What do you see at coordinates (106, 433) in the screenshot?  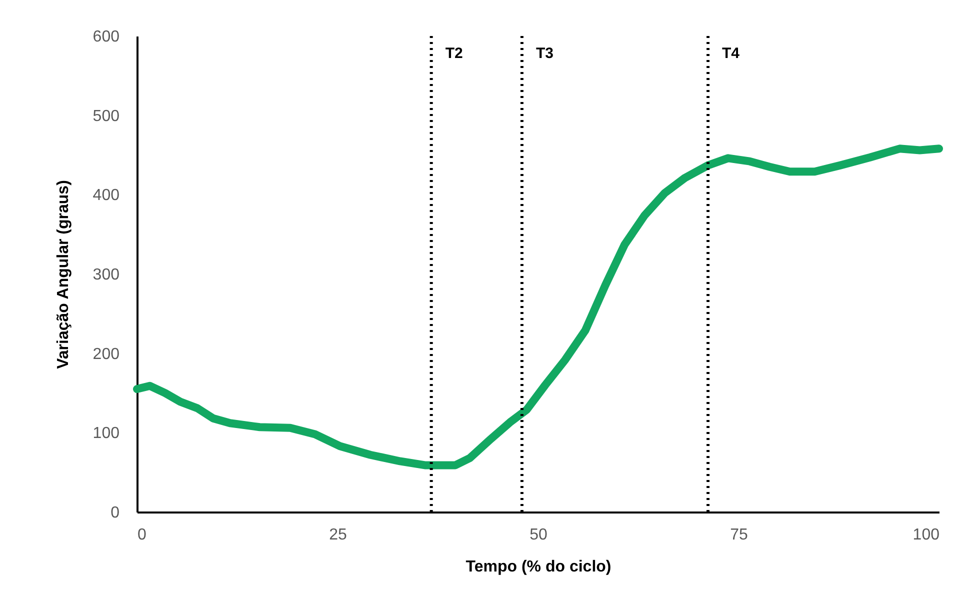 I see `y-tick-label: 100` at bounding box center [106, 433].